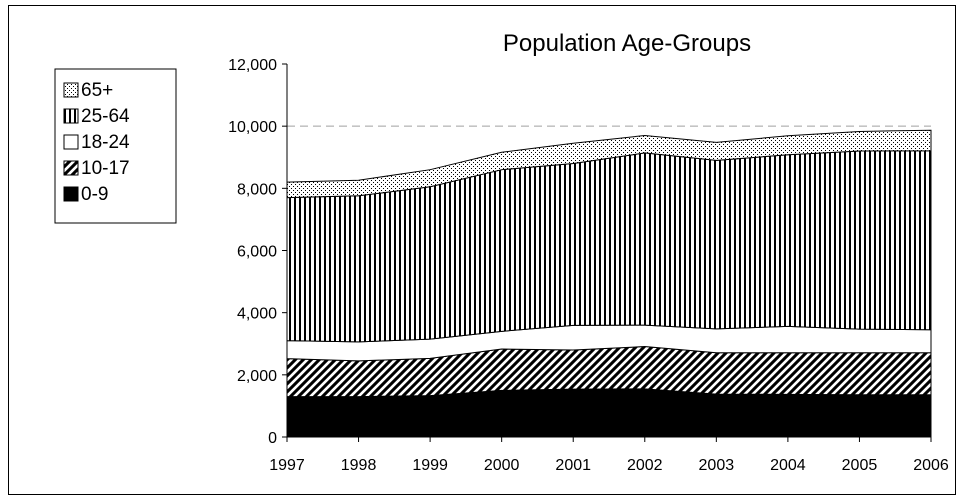 The image size is (959, 497). Describe the element at coordinates (257, 189) in the screenshot. I see `y-tick-label: 8,000` at that location.